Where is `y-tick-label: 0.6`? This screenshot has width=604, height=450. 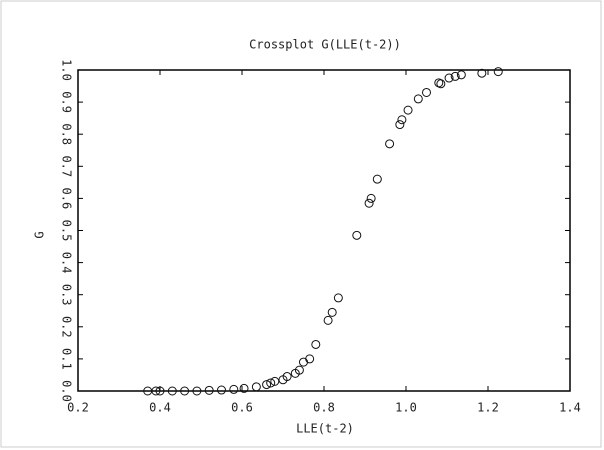 y-tick-label: 0.6 is located at coordinates (67, 199).